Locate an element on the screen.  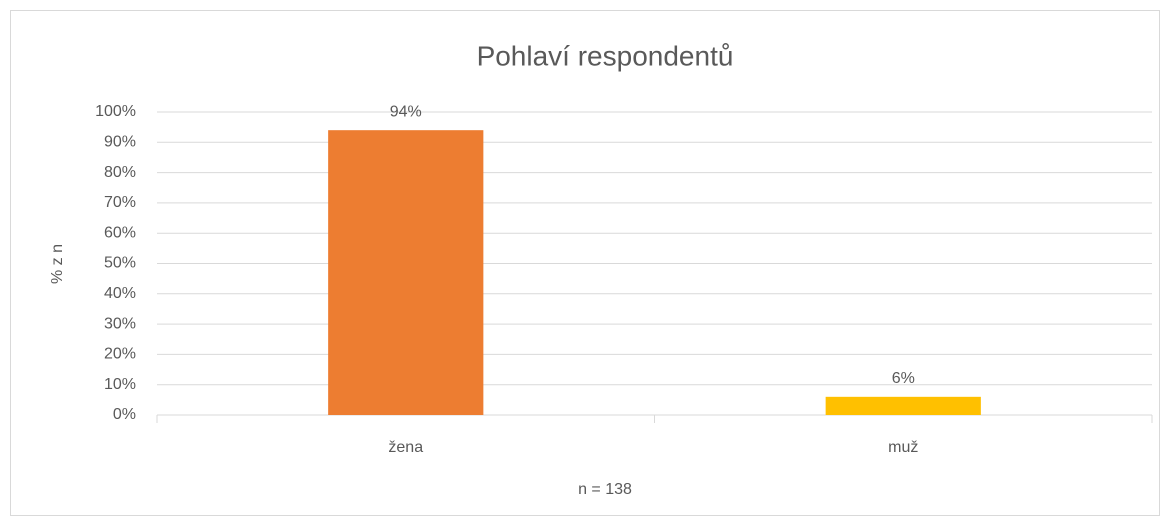
y-axis-label: % z n is located at coordinates (57, 264).